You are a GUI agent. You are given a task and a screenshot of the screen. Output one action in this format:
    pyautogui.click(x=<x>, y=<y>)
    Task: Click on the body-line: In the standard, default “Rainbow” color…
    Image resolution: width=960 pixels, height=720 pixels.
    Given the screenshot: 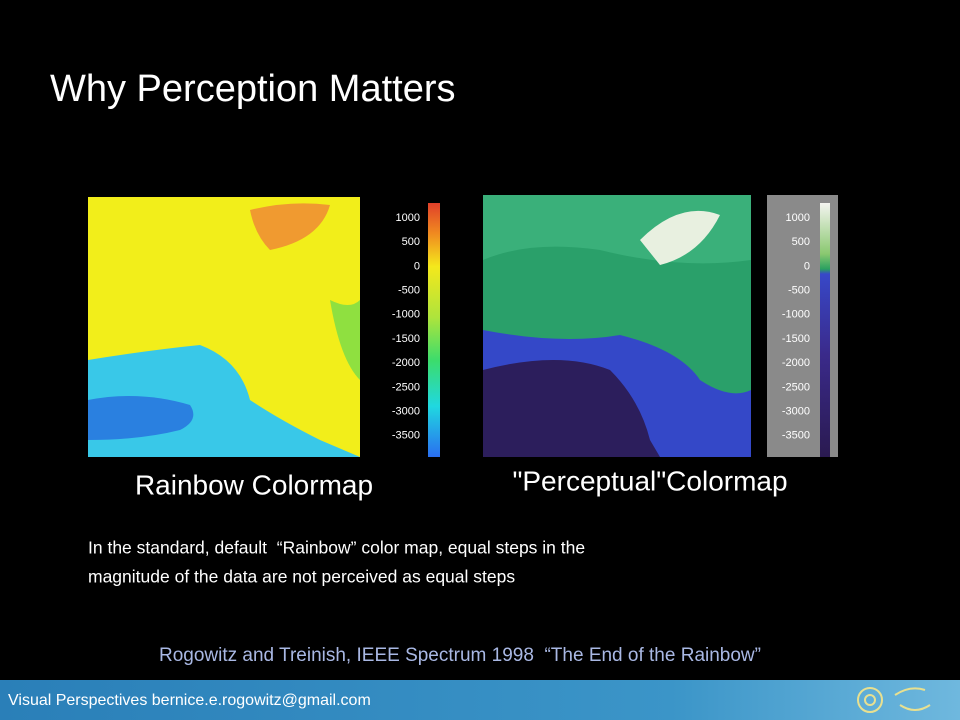 What is the action you would take?
    pyautogui.click(x=336, y=548)
    